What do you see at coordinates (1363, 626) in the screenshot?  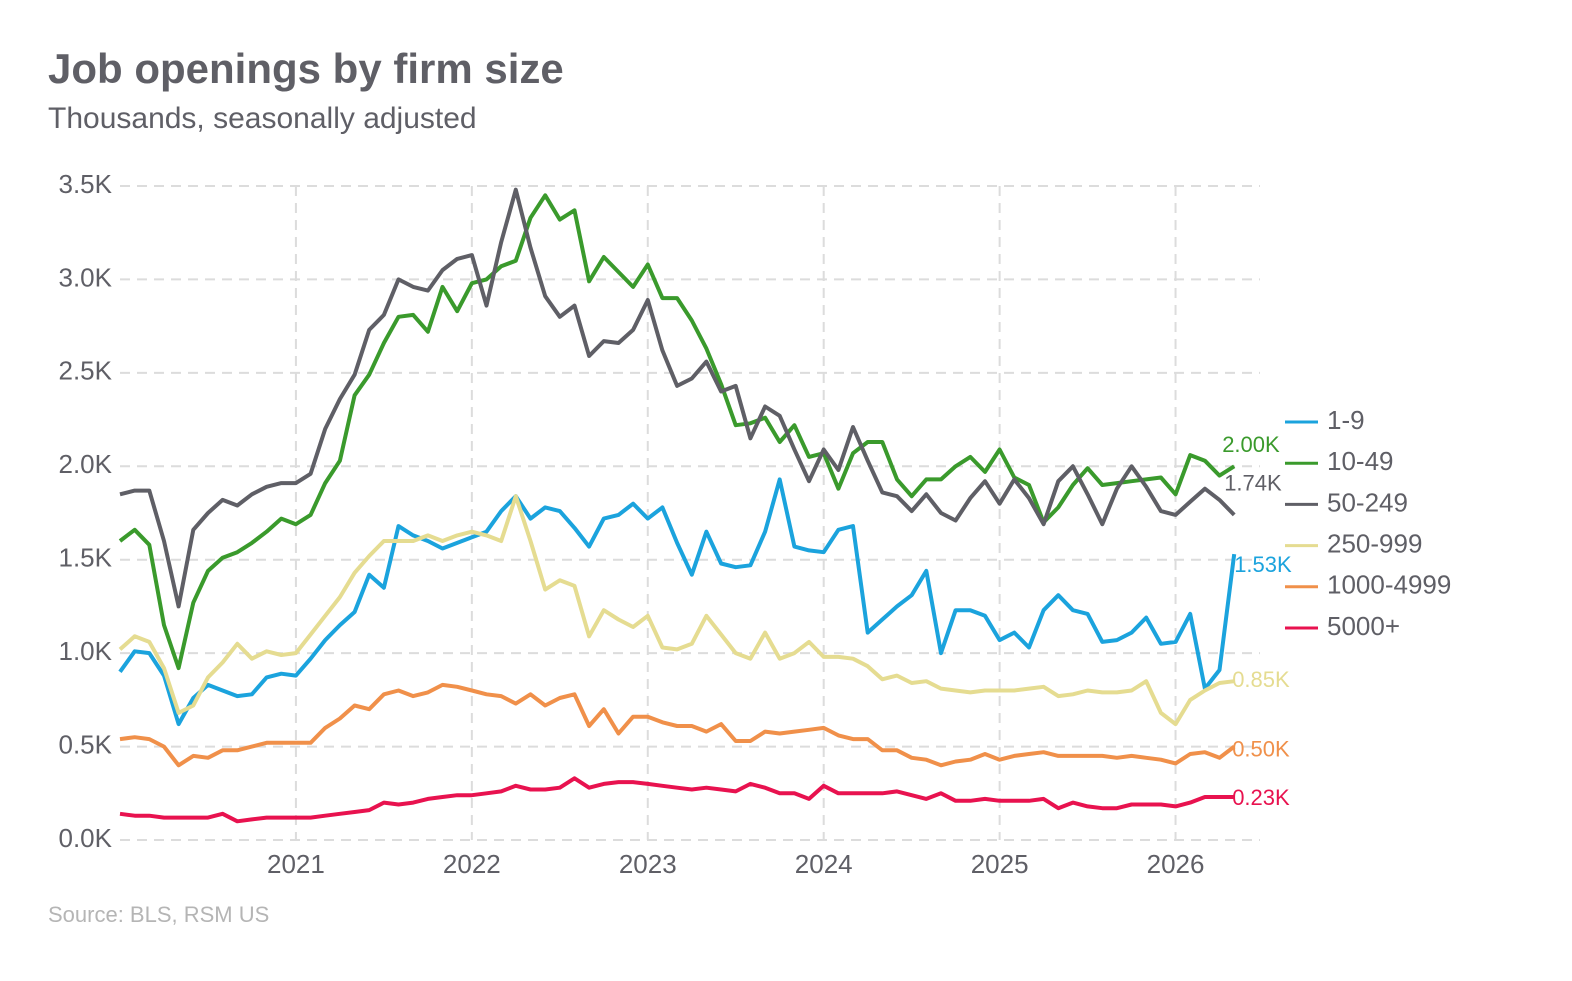 I see `legend-label: 5000+` at bounding box center [1363, 626].